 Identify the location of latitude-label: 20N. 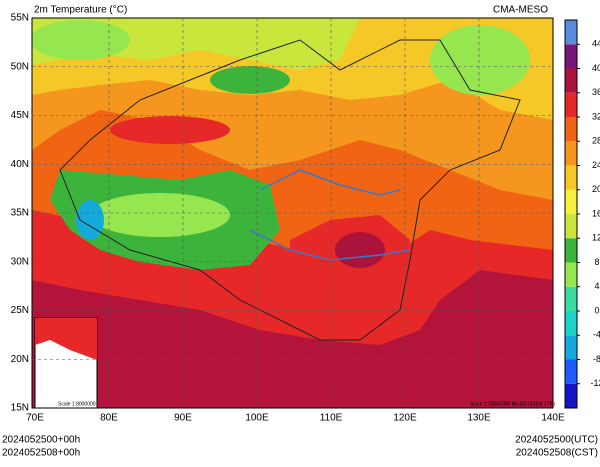
(20, 359).